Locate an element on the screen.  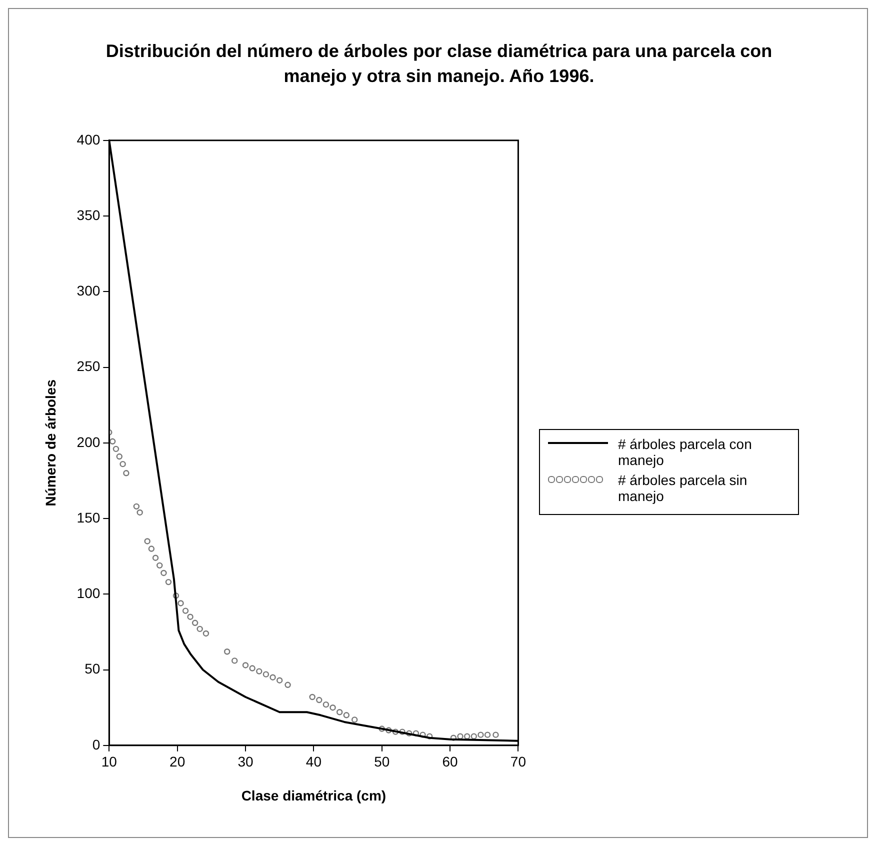
x-tick-label: 10 is located at coordinates (109, 762).